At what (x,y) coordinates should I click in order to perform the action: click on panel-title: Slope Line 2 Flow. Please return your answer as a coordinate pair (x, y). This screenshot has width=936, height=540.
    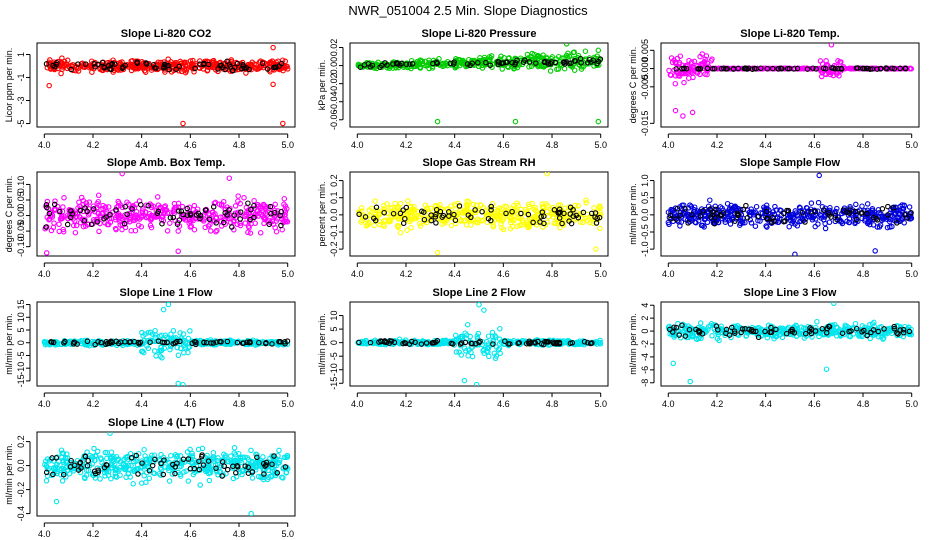
    Looking at the image, I should click on (479, 293).